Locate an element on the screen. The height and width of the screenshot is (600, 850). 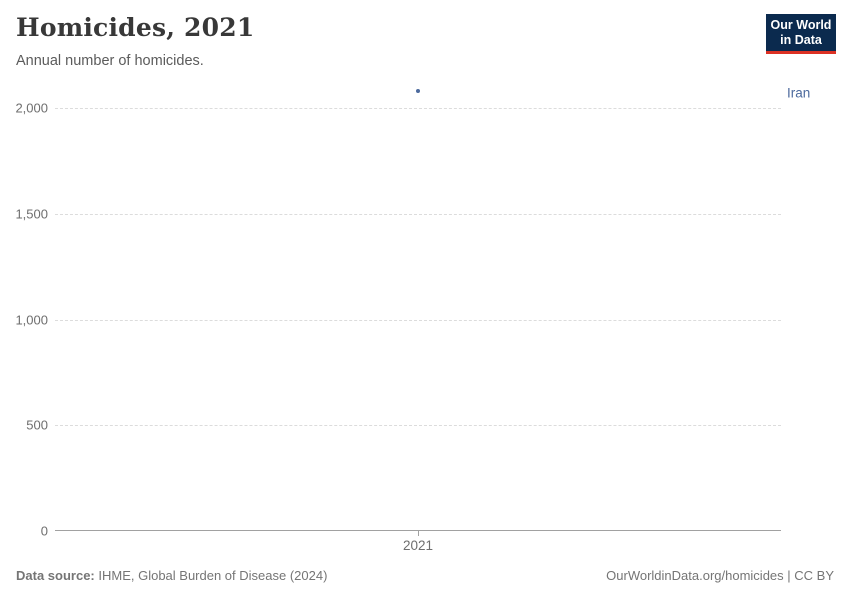
y-tick-label-1500: 1,500 is located at coordinates (31, 214).